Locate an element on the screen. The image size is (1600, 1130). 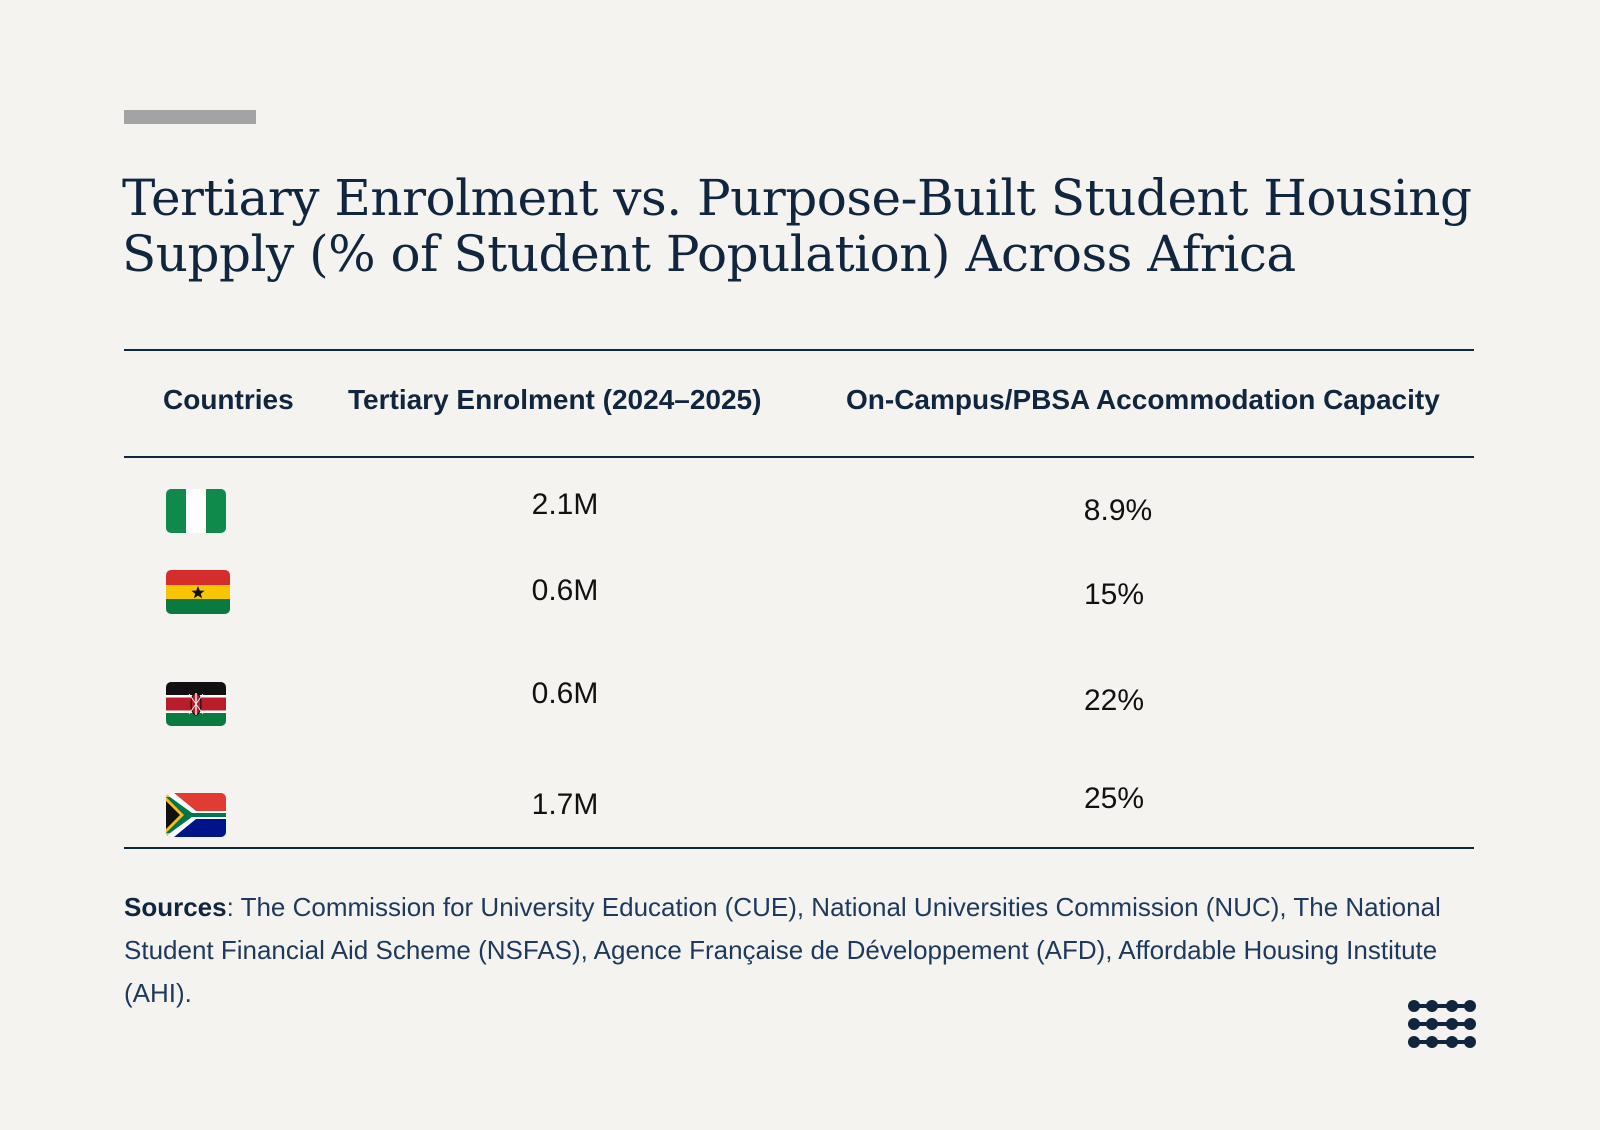
sources-label: Sources is located at coordinates (175, 907).